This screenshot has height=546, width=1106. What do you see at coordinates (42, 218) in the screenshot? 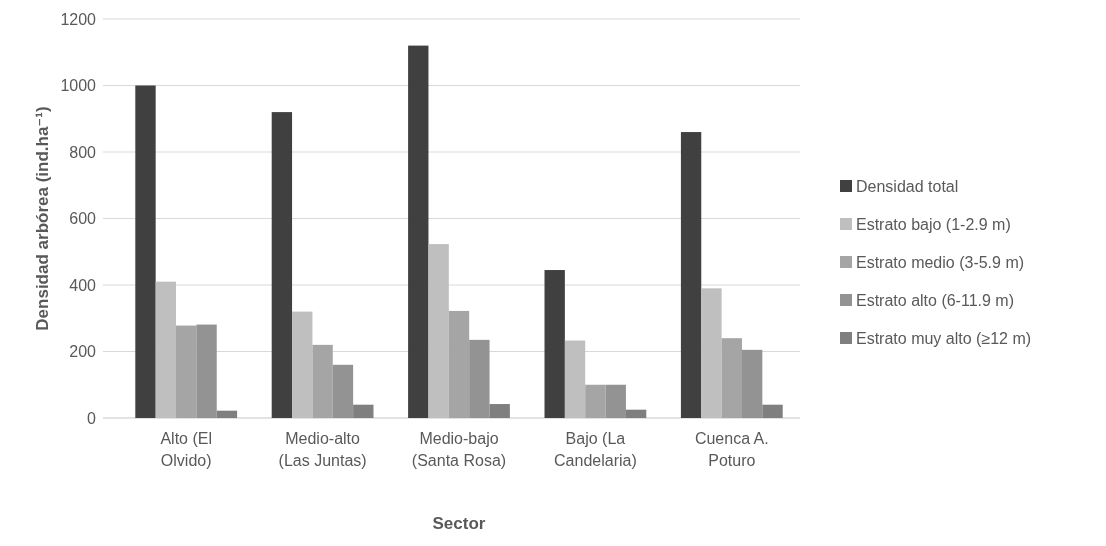
I see `y-axis-title: Densidad arbórea (ind.ha⁻¹)` at bounding box center [42, 218].